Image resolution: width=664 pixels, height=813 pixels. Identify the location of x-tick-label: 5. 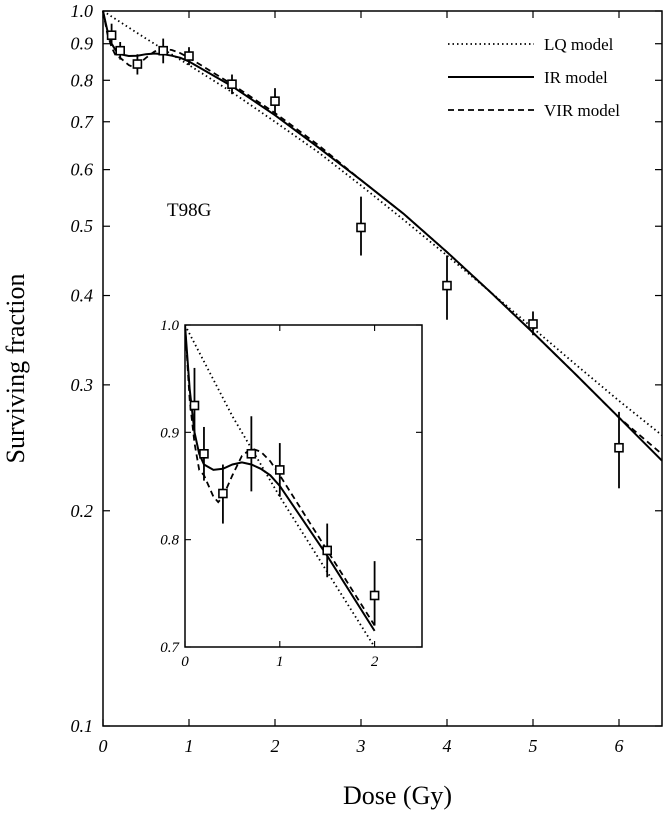
(533, 746).